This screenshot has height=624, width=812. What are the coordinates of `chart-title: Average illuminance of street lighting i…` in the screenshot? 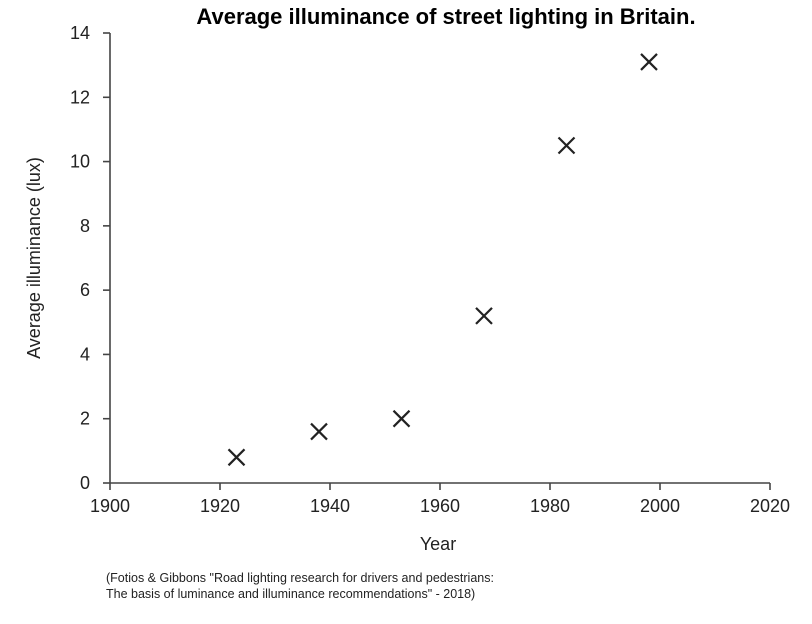 It's located at (445, 16).